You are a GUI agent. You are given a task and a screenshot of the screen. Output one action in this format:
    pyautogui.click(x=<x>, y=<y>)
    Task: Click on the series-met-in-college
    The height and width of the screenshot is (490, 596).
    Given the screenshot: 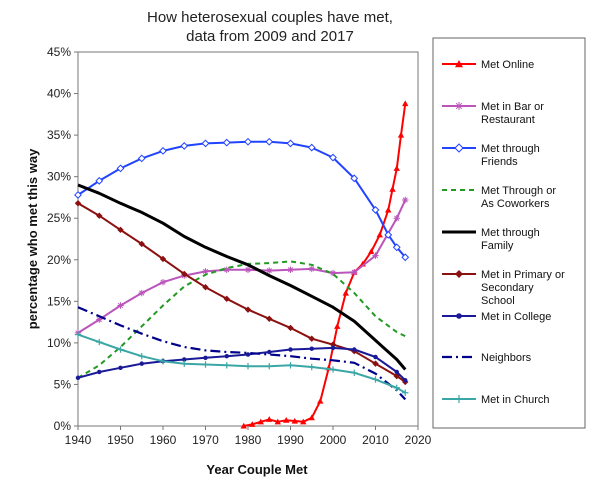 What is the action you would take?
    pyautogui.click(x=241, y=364)
    